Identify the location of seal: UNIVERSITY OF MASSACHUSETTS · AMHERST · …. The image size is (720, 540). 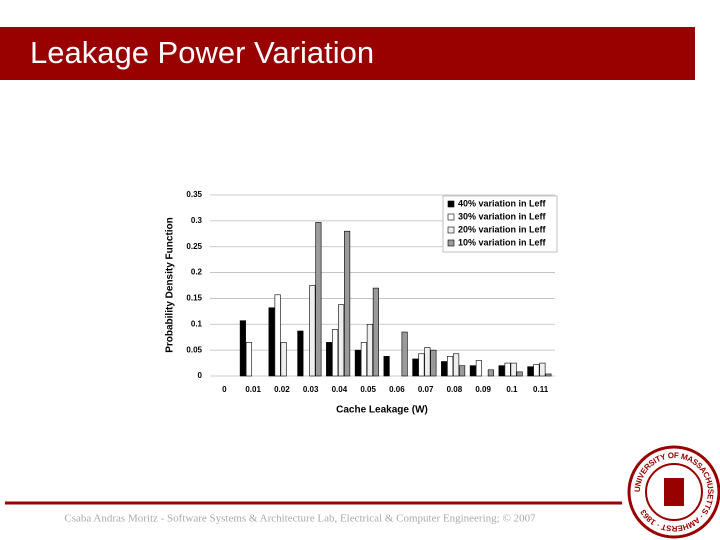
(673, 492).